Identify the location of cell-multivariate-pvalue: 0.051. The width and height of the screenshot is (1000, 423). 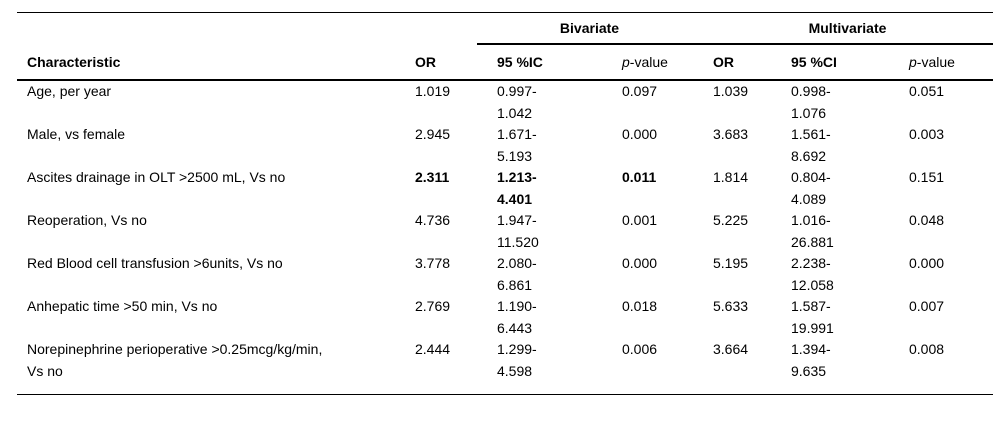
(927, 91).